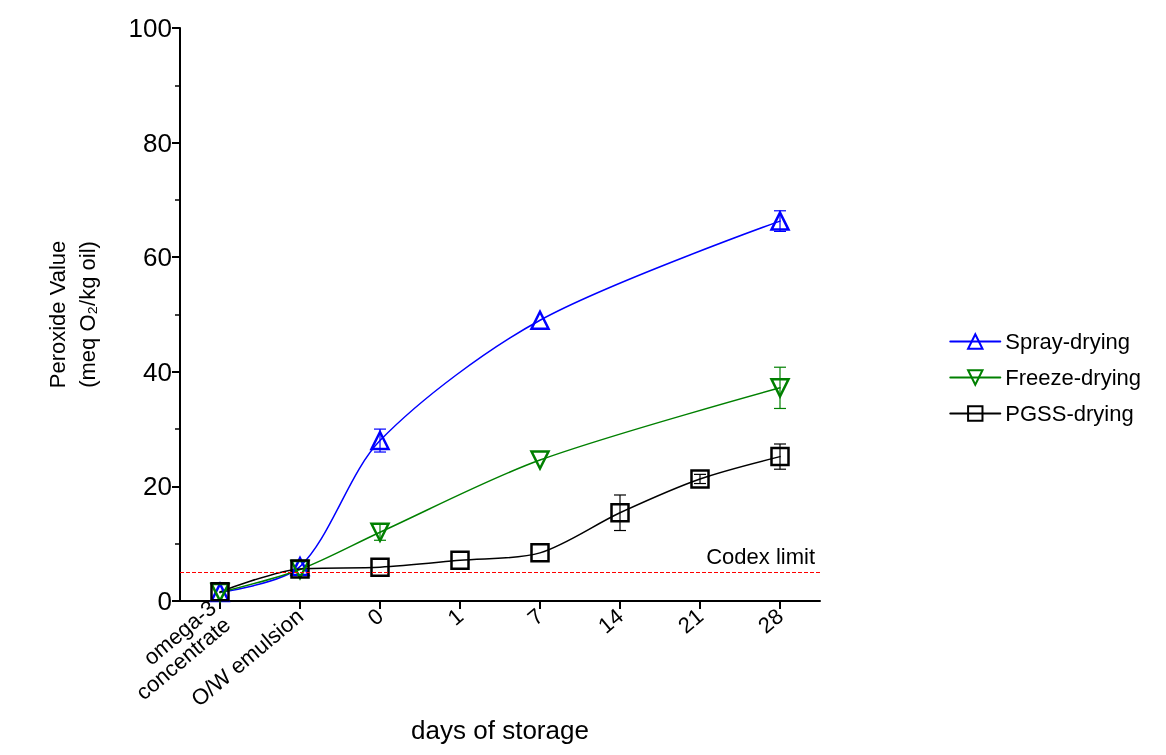 This screenshot has width=1166, height=755. Describe the element at coordinates (611, 621) in the screenshot. I see `x-tick-label: 14` at that location.